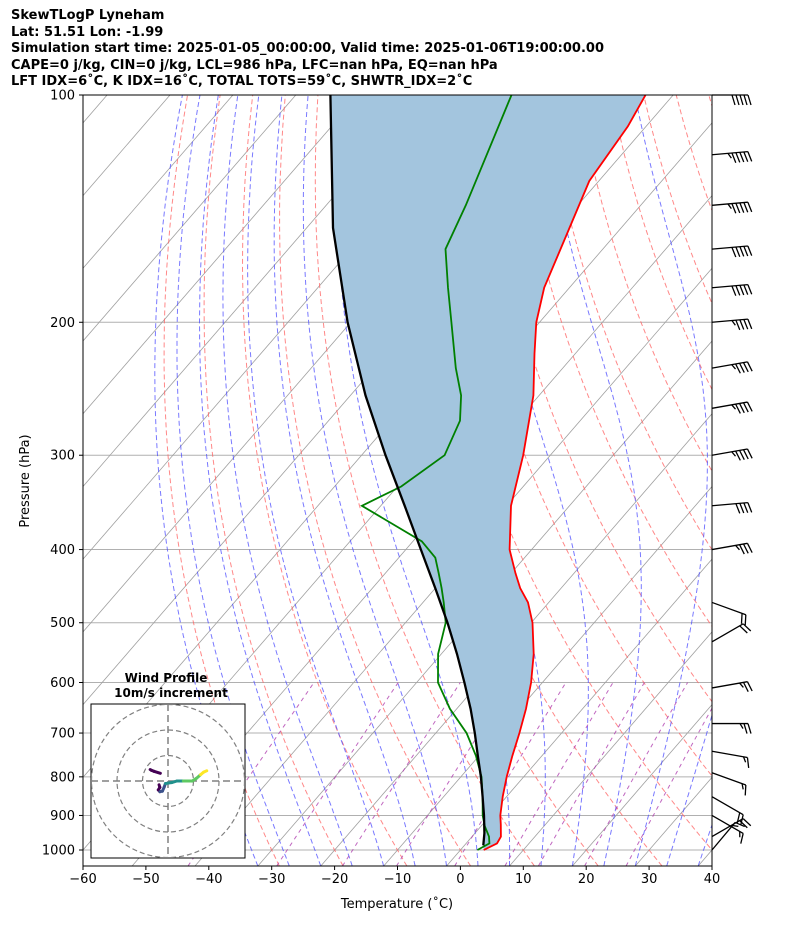 The height and width of the screenshot is (937, 794). Describe the element at coordinates (166, 678) in the screenshot. I see `hodograph-title: Wind Profile` at that location.